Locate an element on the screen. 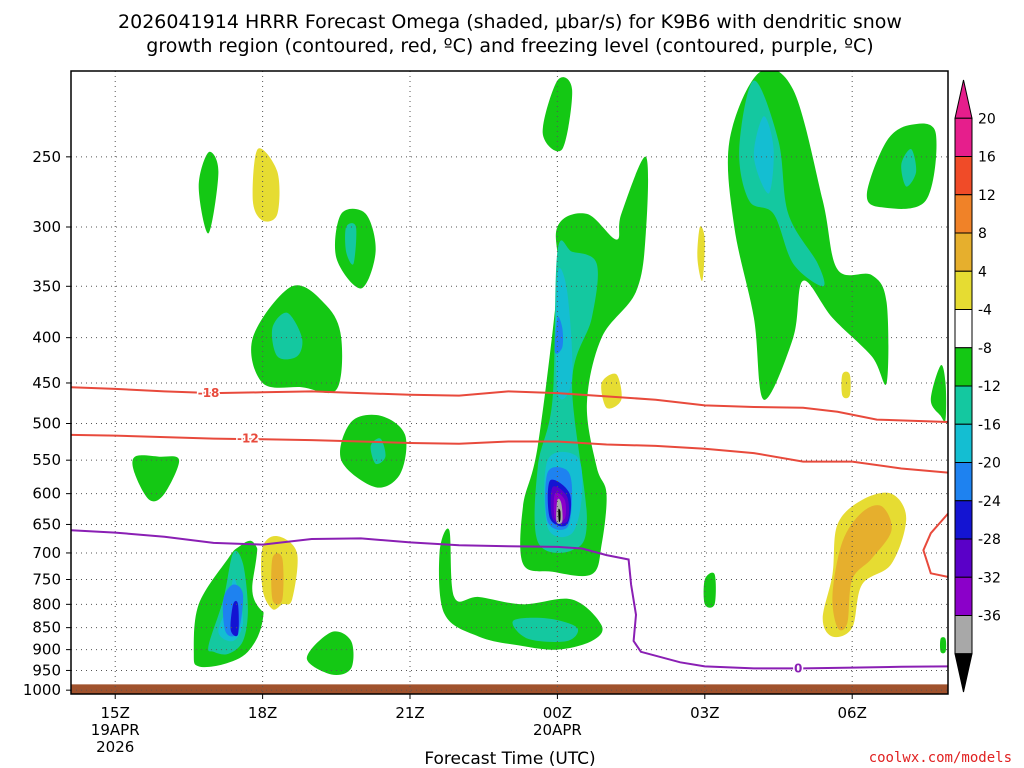 This screenshot has width=1024, height=768. colorbar-label: 20 is located at coordinates (987, 119).